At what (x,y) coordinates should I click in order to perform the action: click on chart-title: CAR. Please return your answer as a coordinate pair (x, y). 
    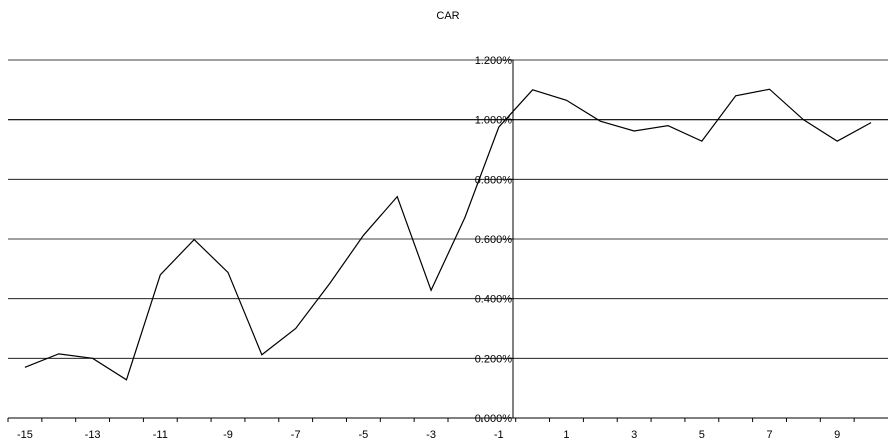
    Looking at the image, I should click on (447, 16).